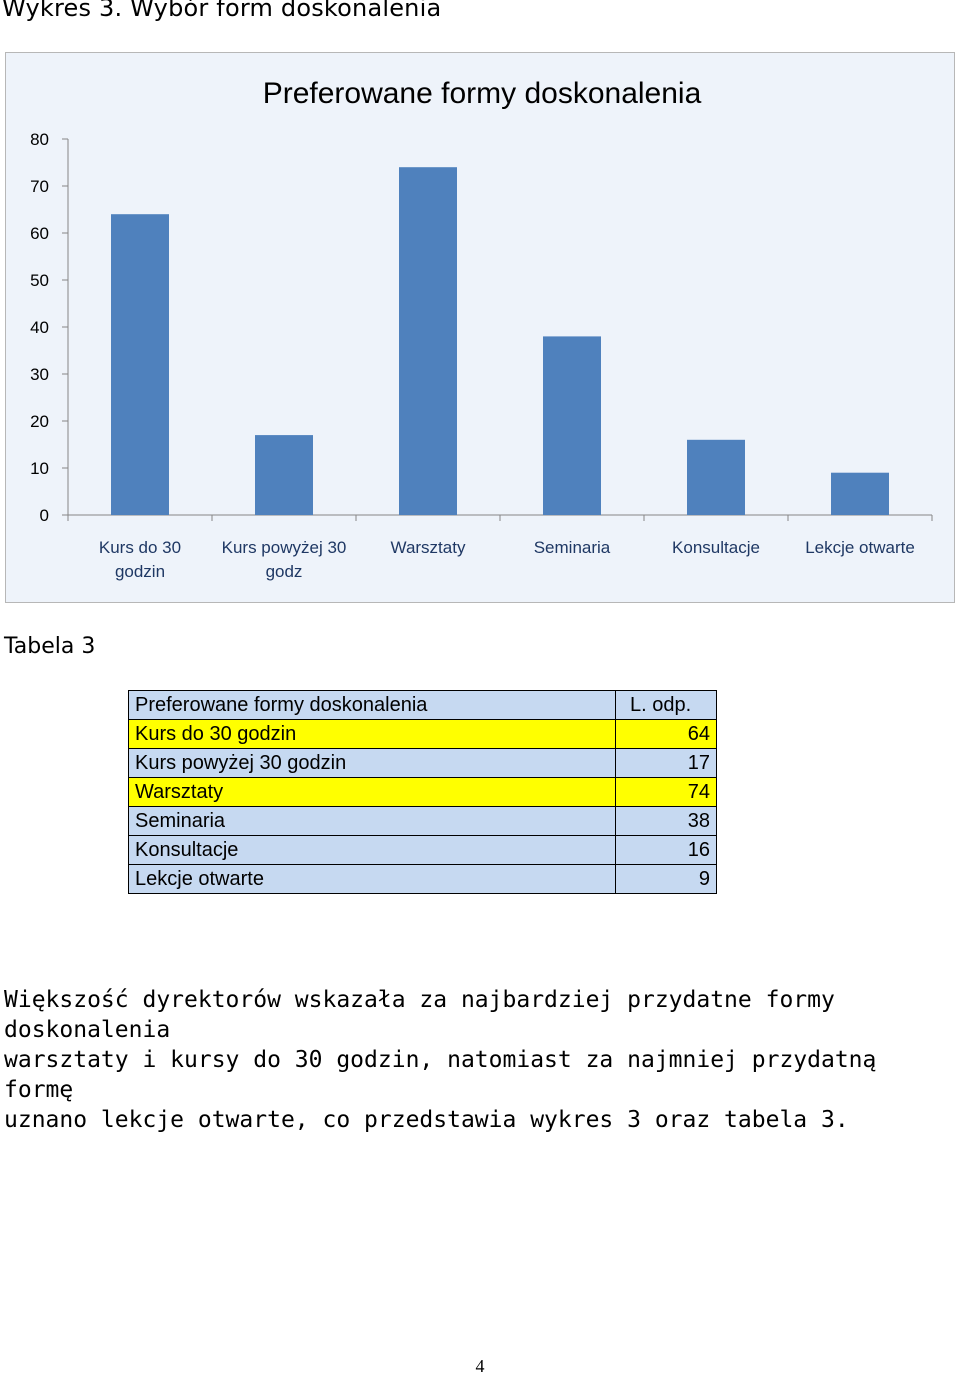 This screenshot has width=960, height=1377. I want to click on row-label-cell: Konsultacje, so click(372, 850).